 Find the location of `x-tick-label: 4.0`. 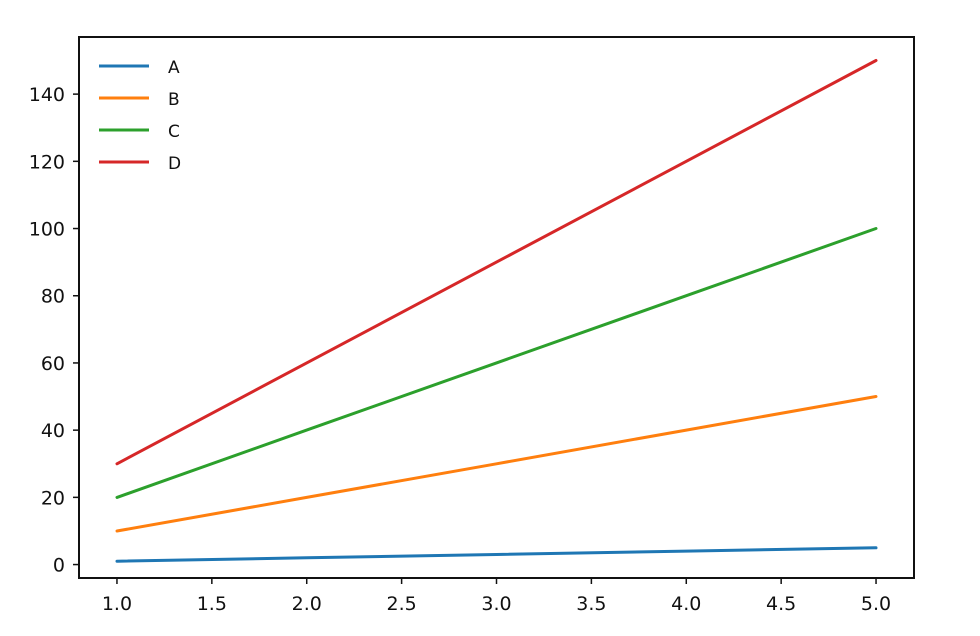

x-tick-label: 4.0 is located at coordinates (686, 604).